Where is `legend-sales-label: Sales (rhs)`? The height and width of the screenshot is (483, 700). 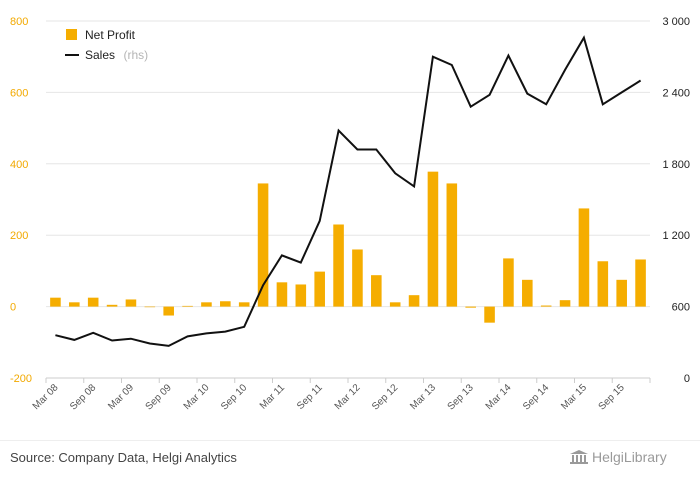 legend-sales-label: Sales (rhs) is located at coordinates (116, 54).